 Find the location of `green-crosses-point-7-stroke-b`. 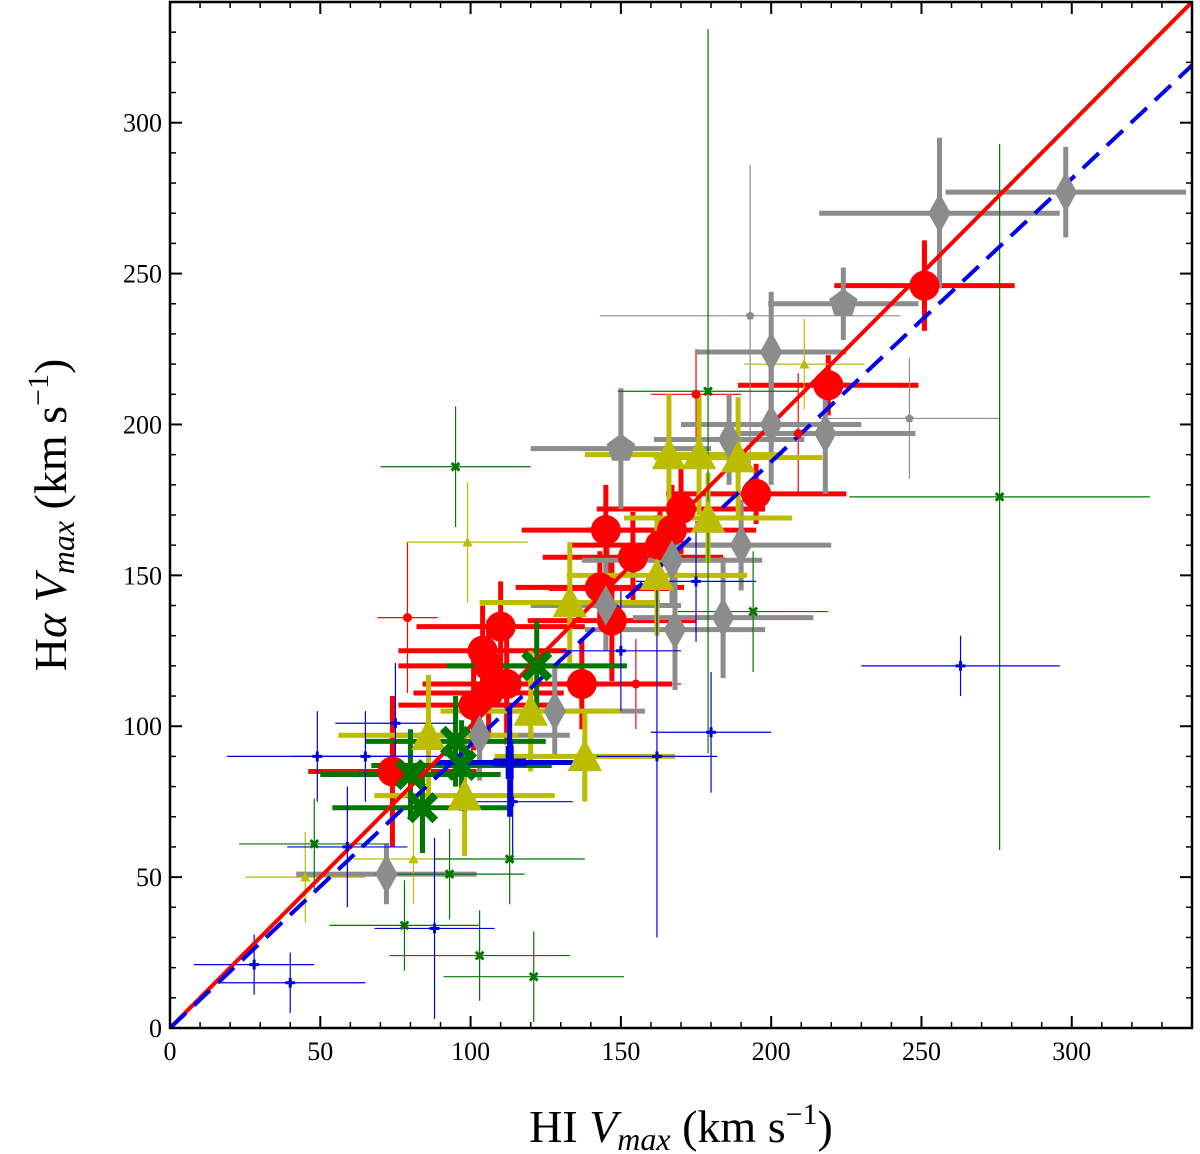

green-crosses-point-7-stroke-b is located at coordinates (999, 497).